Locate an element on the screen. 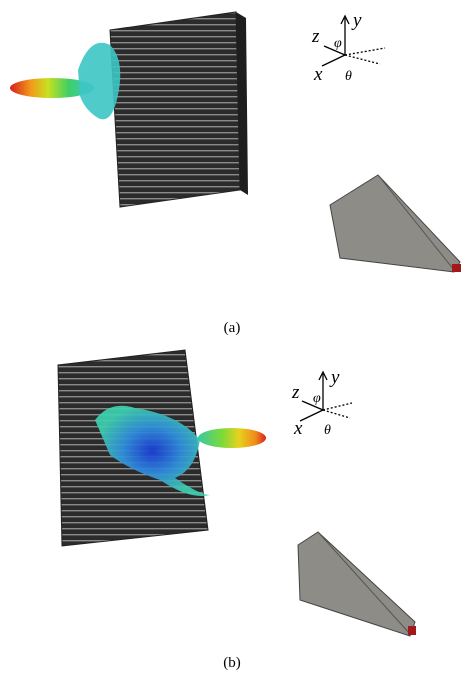 The image size is (463, 680). axes-a is located at coordinates (353, 40).